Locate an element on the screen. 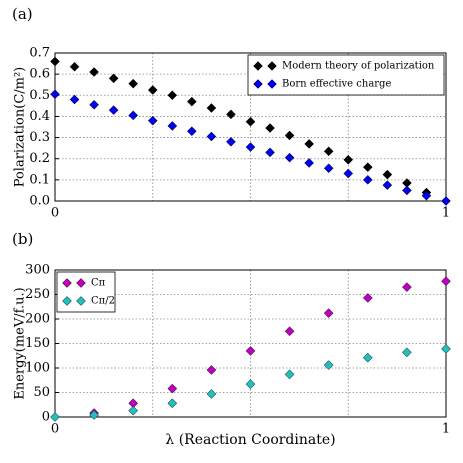 Image resolution: width=463 pixels, height=463 pixels. legend-label: Born effective charge is located at coordinates (336, 84).